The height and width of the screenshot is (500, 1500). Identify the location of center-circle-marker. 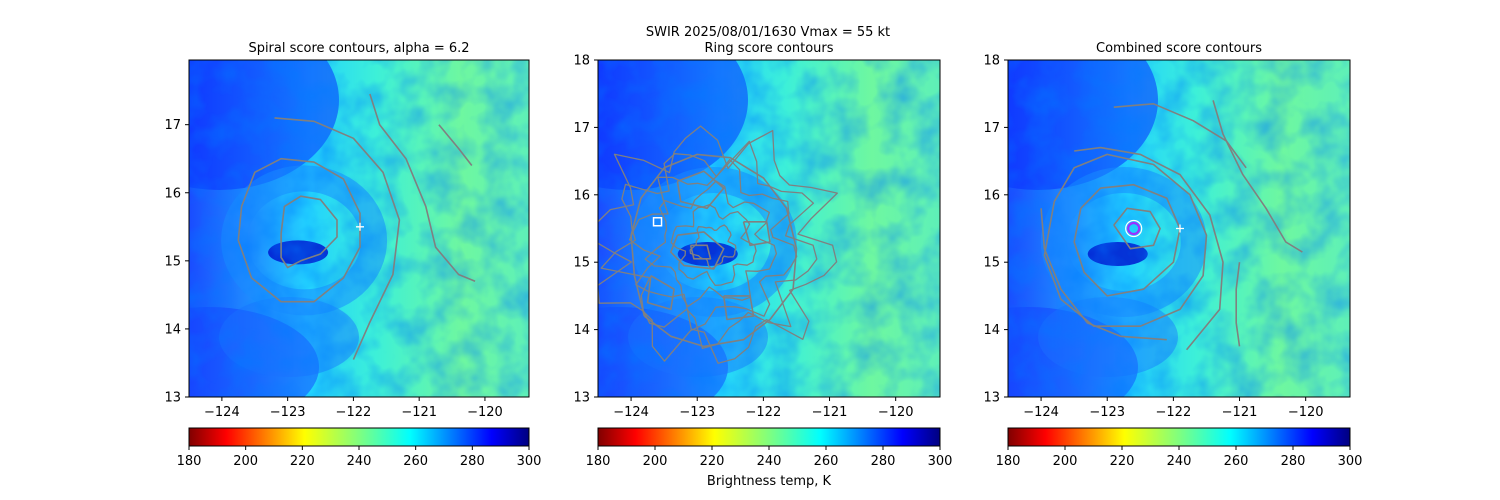
(1134, 228).